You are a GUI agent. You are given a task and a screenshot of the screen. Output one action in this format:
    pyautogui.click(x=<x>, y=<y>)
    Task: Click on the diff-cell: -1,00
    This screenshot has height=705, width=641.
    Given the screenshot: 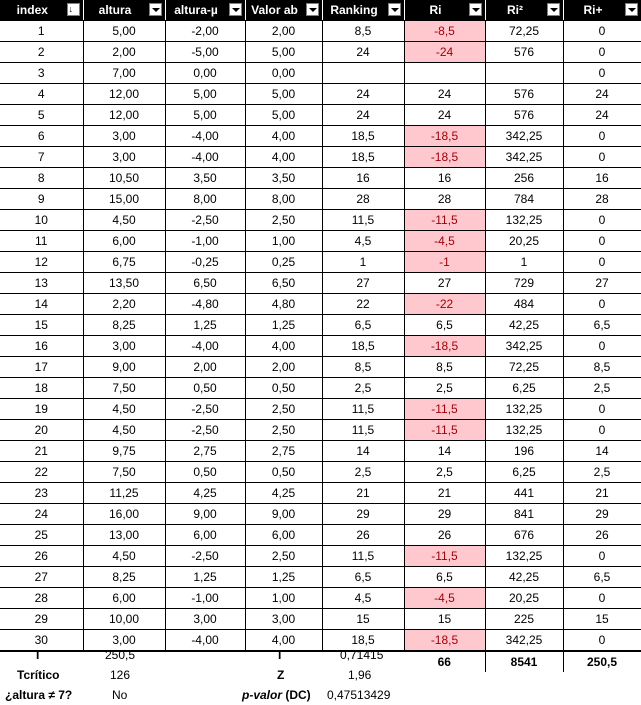 What is the action you would take?
    pyautogui.click(x=205, y=241)
    